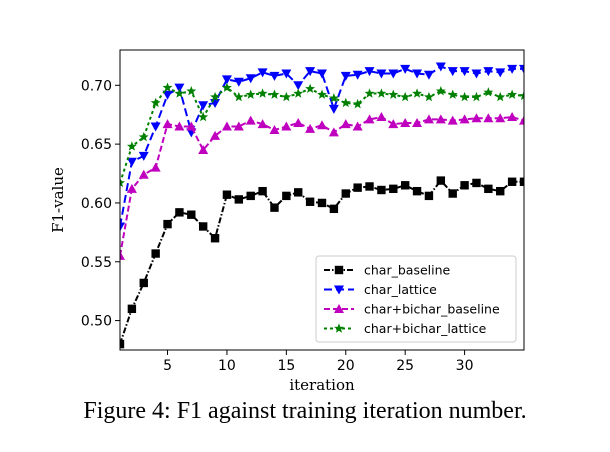 The width and height of the screenshot is (610, 452). I want to click on legend-label-char-baseline: char_baseline, so click(407, 270).